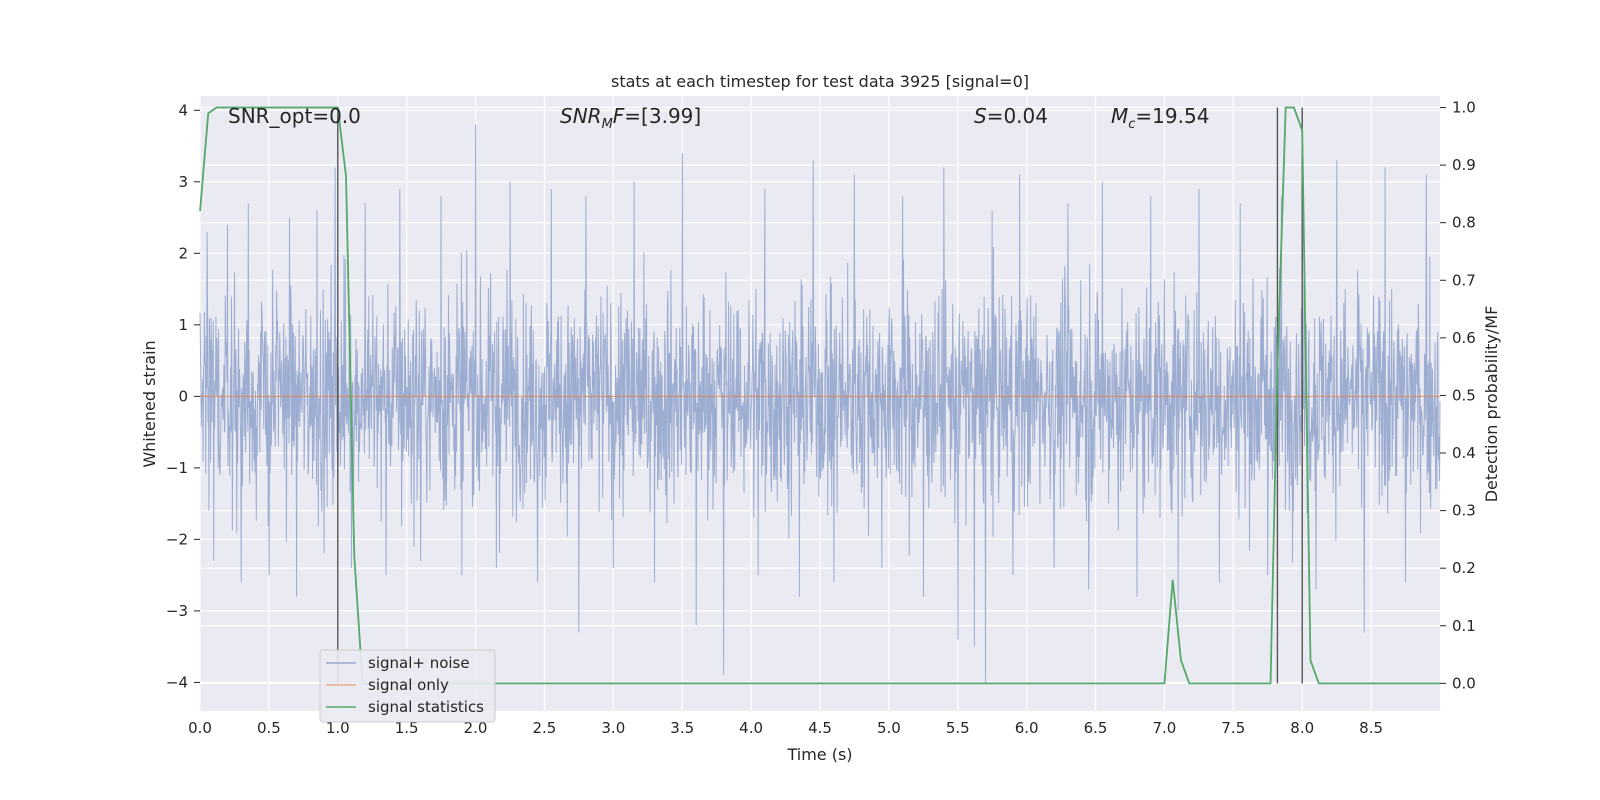  I want to click on right-y-tick-label: 0.4, so click(1464, 453).